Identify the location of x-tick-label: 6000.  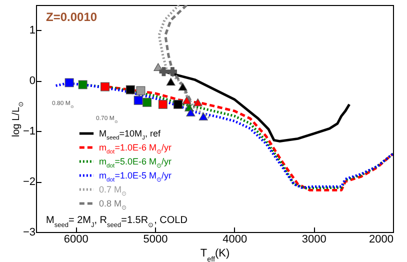
(76, 240).